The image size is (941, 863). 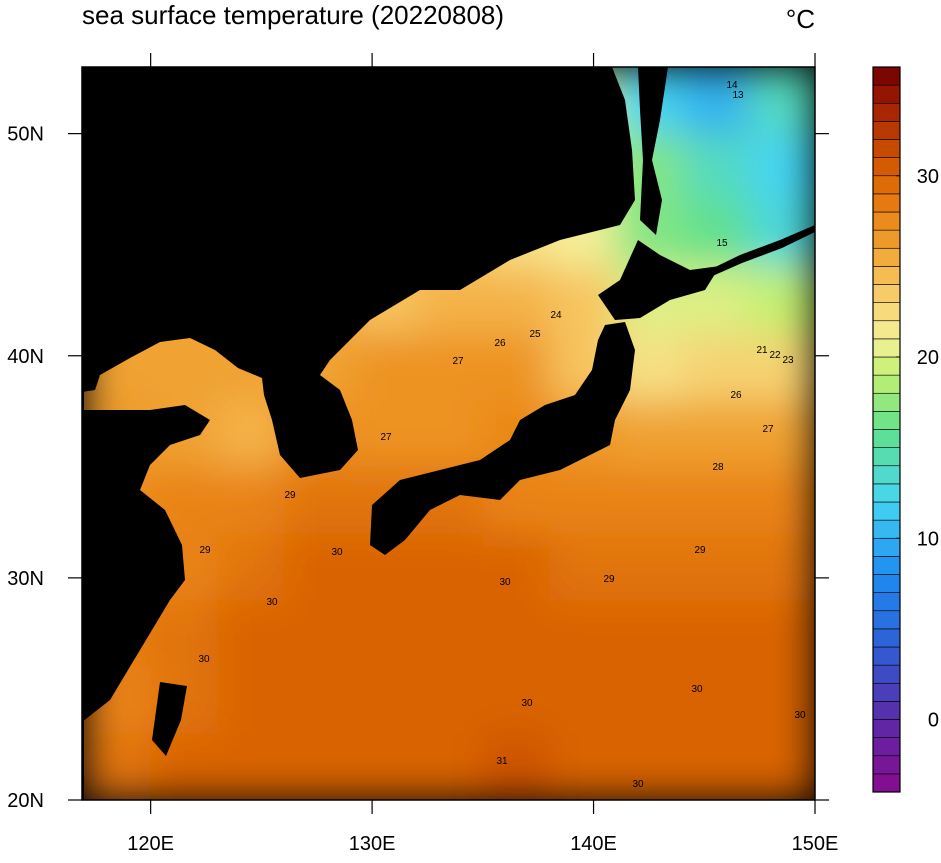 I want to click on contour-label: 22, so click(x=775, y=355).